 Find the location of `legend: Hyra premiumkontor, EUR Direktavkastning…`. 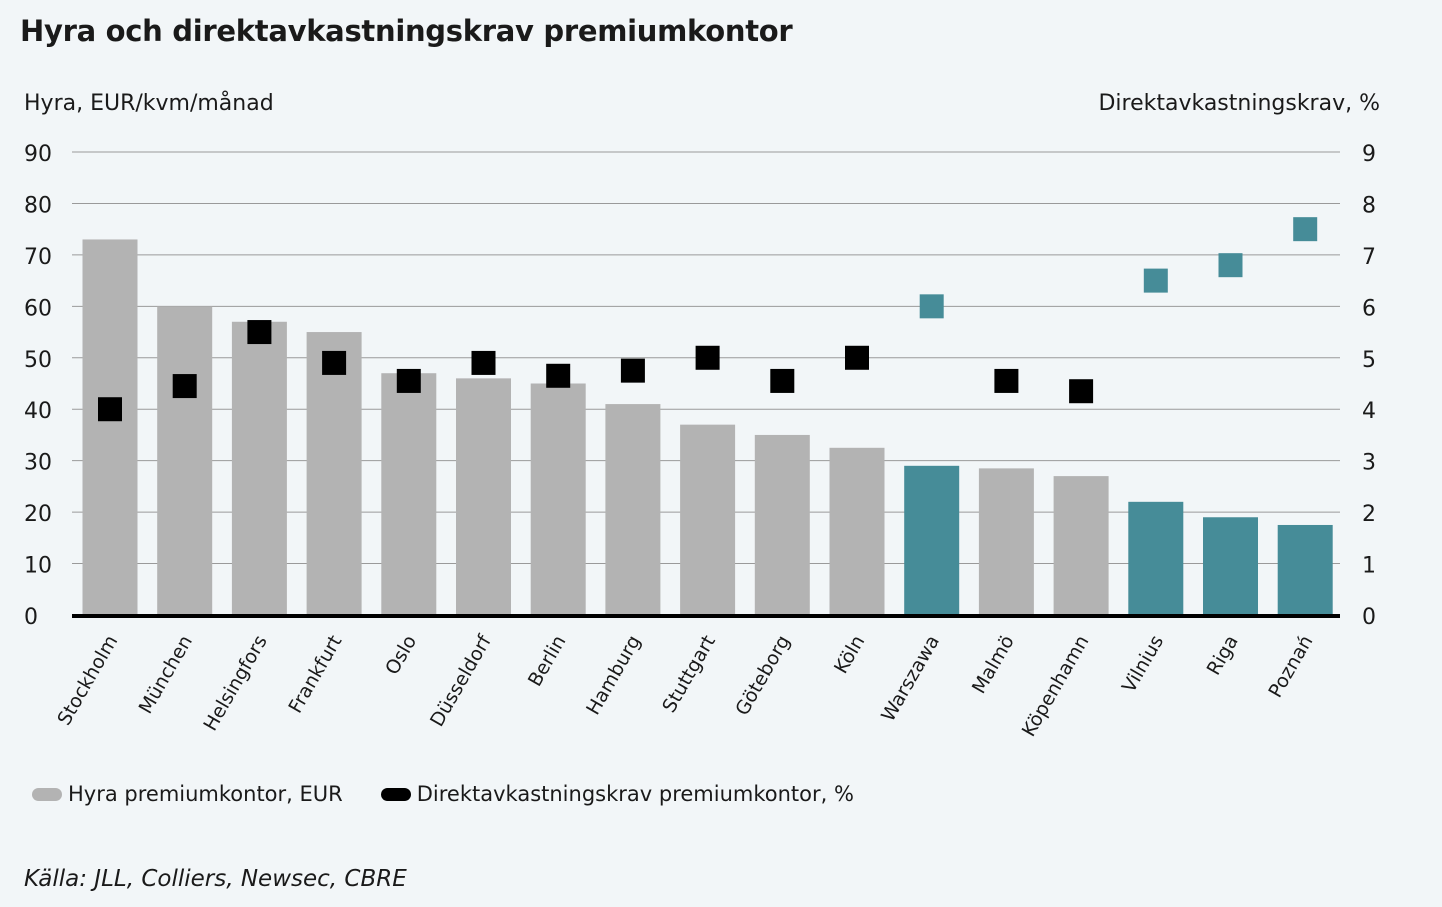

legend: Hyra premiumkontor, EUR Direktavkastning… is located at coordinates (462, 794).